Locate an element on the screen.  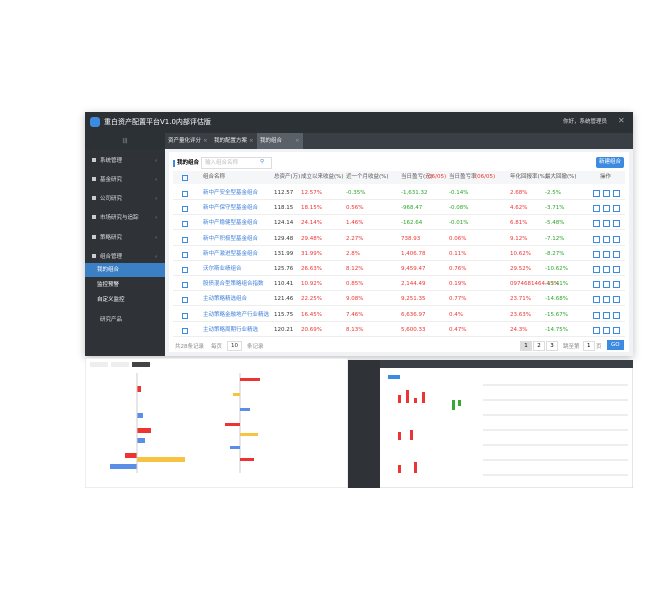
portfolio-link: 新中产激进型基金组合 is located at coordinates (231, 253).